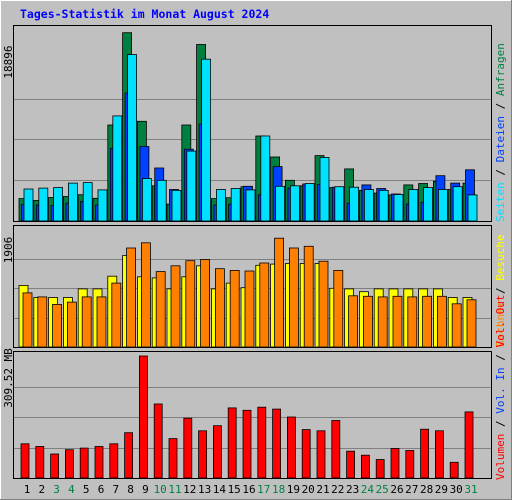 This screenshot has height=500, width=512. What do you see at coordinates (396, 489) in the screenshot?
I see `x-tick-label: 26` at bounding box center [396, 489].